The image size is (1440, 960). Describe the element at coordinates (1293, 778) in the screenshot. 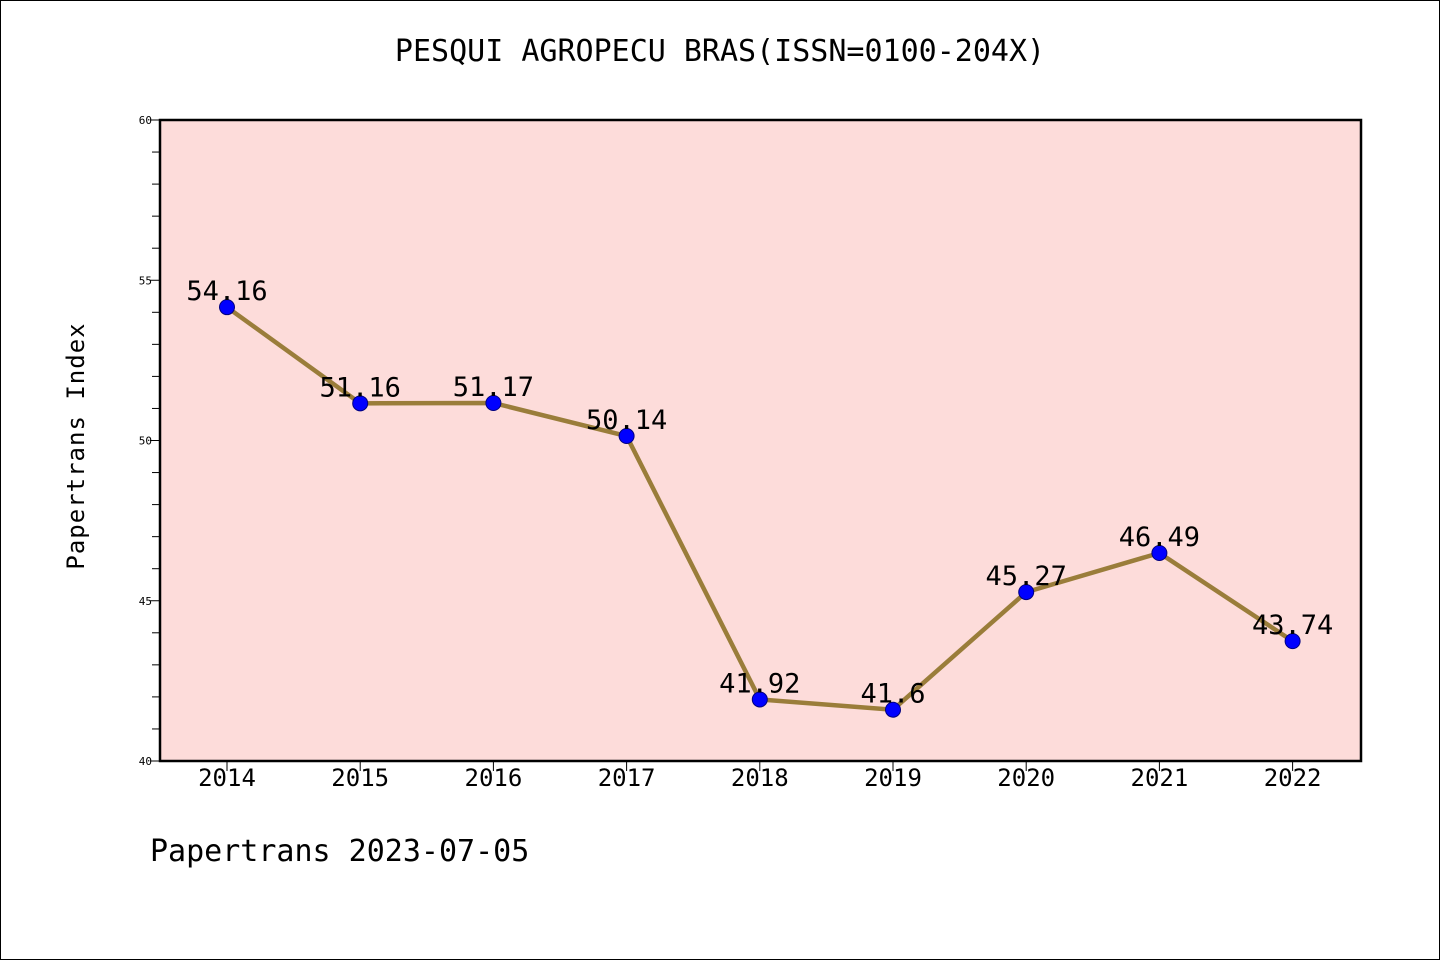

I see `x-tick-label: 2022` at that location.